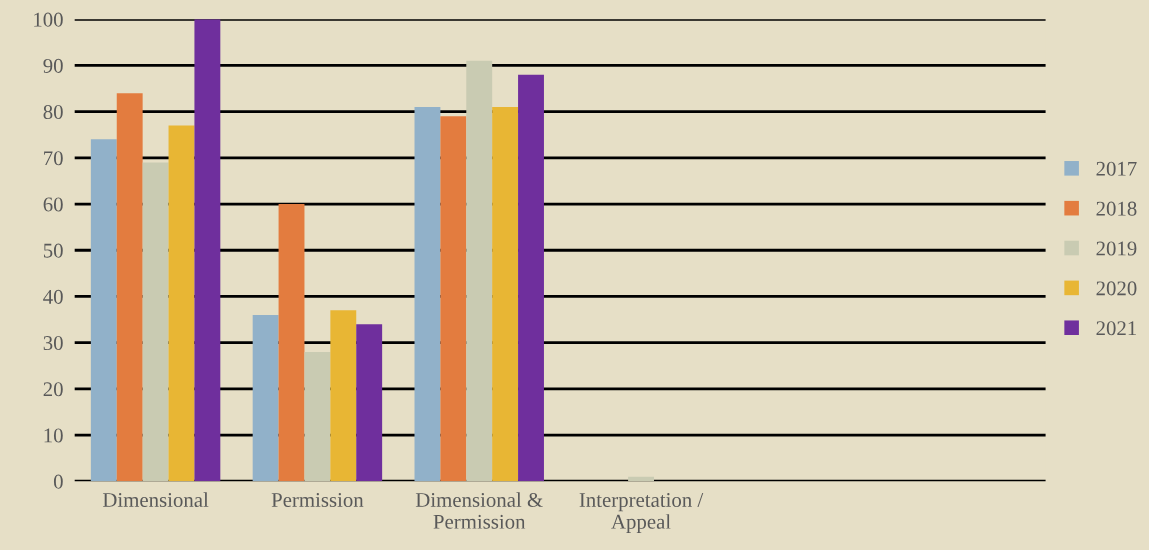  I want to click on y-tick-label: 100, so click(48, 19).